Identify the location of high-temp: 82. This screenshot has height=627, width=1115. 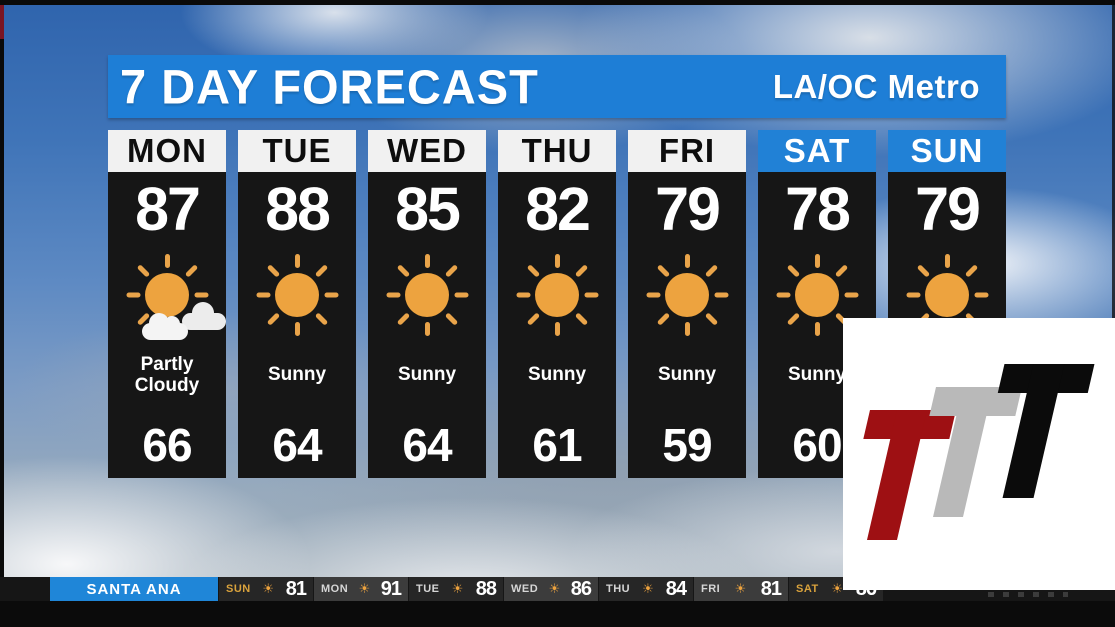
(558, 209).